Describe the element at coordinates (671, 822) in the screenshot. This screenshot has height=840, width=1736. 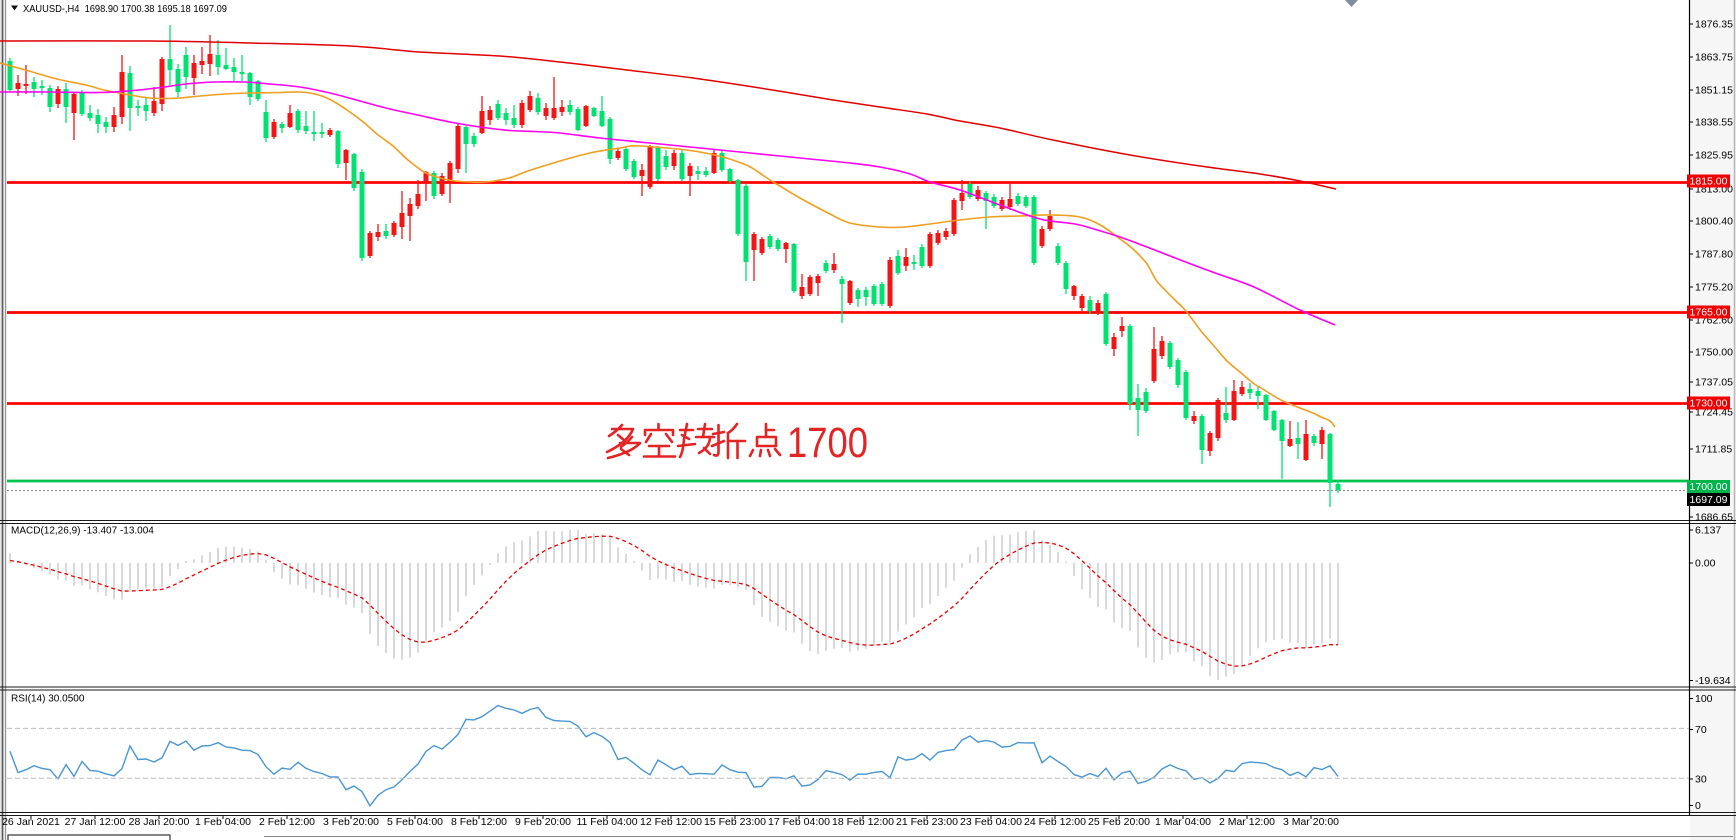
I see `svg-text: 12 Feb 12:00` at that location.